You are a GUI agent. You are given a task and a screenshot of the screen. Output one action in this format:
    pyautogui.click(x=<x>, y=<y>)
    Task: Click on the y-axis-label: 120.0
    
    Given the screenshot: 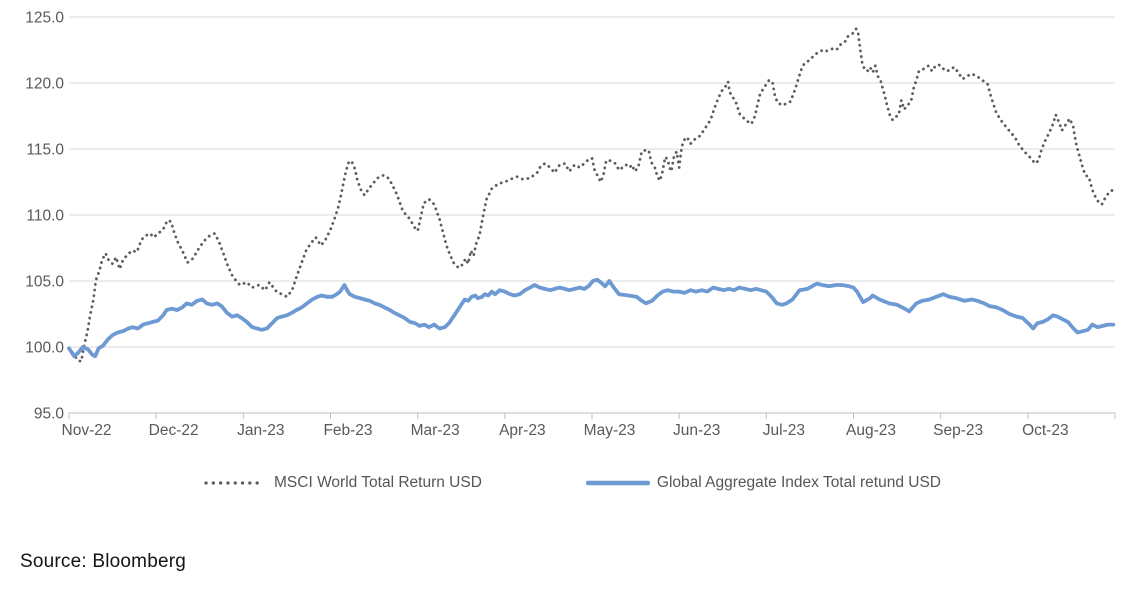 What is the action you would take?
    pyautogui.click(x=44, y=84)
    